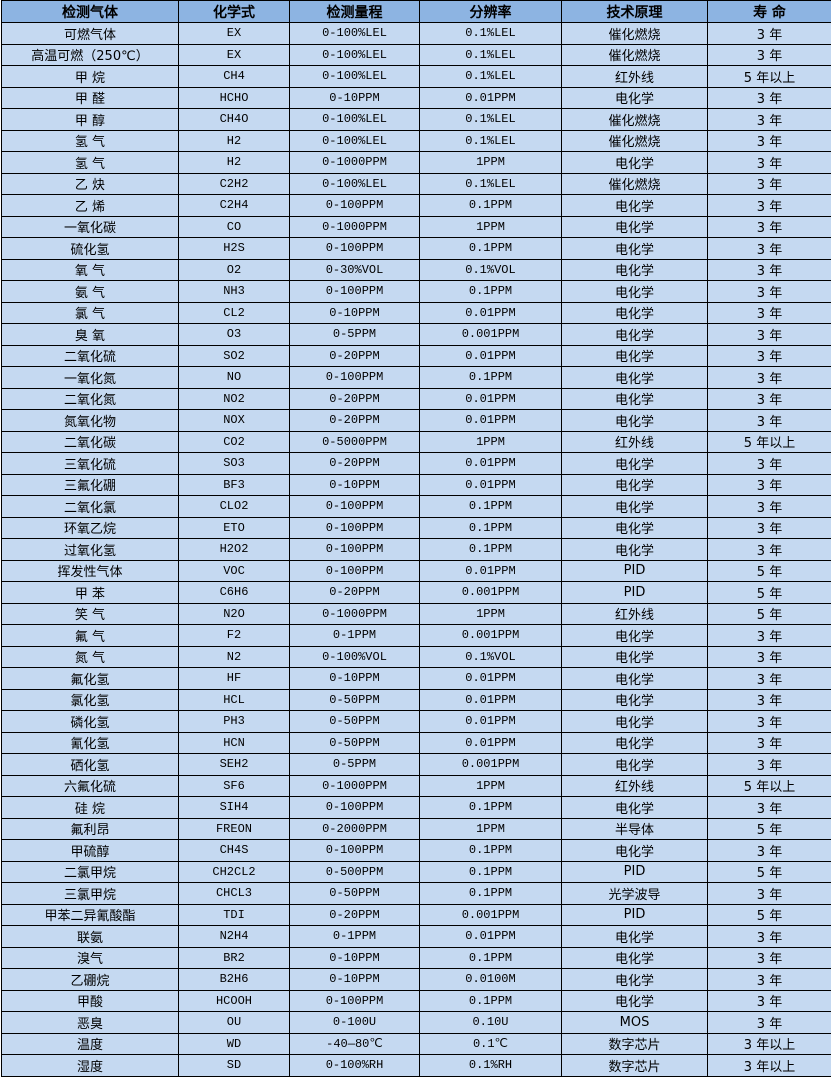  Describe the element at coordinates (234, 270) in the screenshot. I see `cell-formula: O2` at that location.